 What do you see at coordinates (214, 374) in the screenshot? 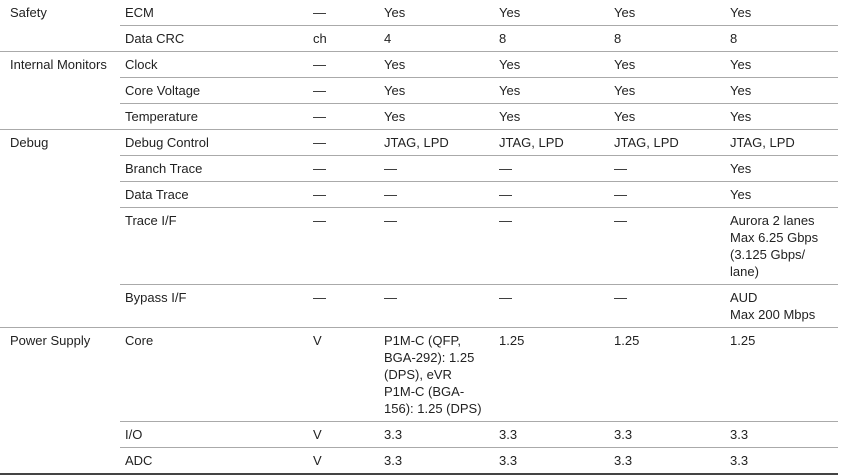
I see `table-cell: Core` at bounding box center [214, 374].